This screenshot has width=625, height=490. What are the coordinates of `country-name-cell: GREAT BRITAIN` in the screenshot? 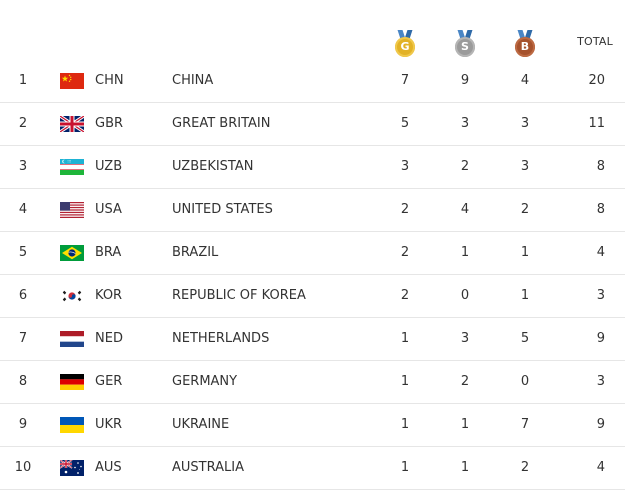 It's located at (221, 123).